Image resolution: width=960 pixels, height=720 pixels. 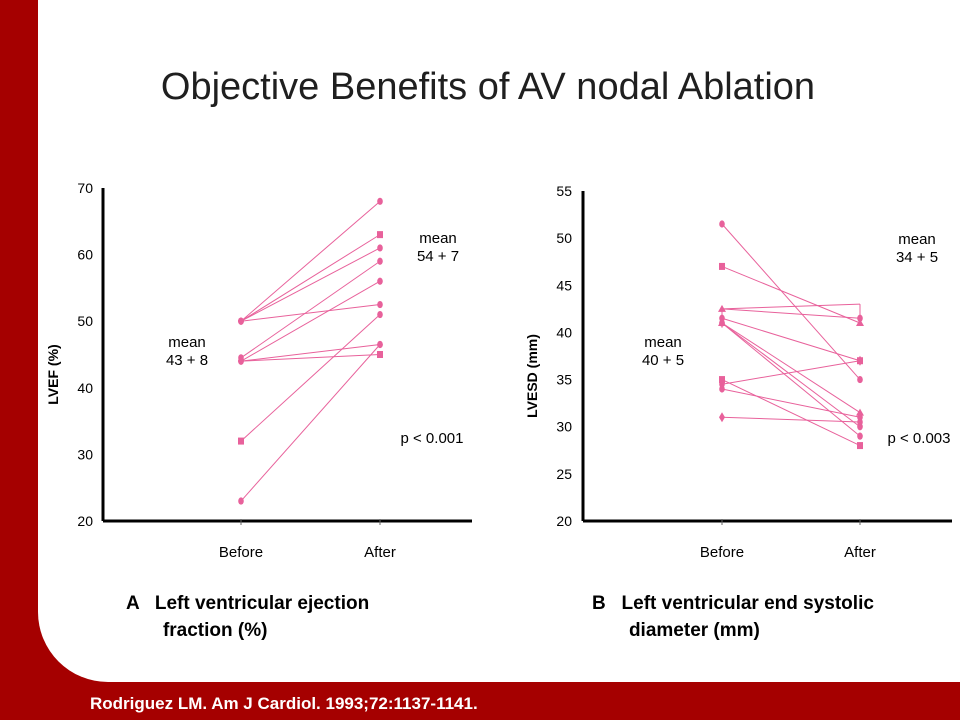 What do you see at coordinates (564, 191) in the screenshot?
I see `y-tick-label: 55` at bounding box center [564, 191].